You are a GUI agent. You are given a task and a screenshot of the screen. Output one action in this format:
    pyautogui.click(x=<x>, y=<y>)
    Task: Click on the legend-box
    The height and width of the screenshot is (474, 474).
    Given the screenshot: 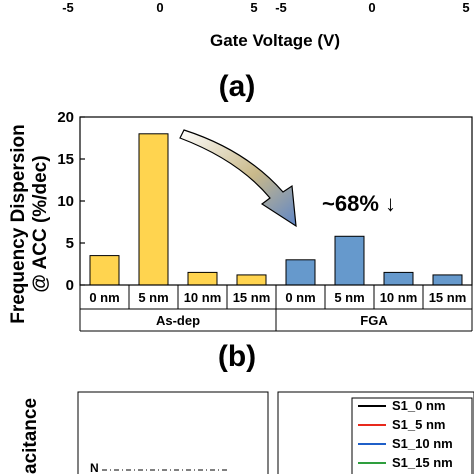 What is the action you would take?
    pyautogui.click(x=412, y=435)
    